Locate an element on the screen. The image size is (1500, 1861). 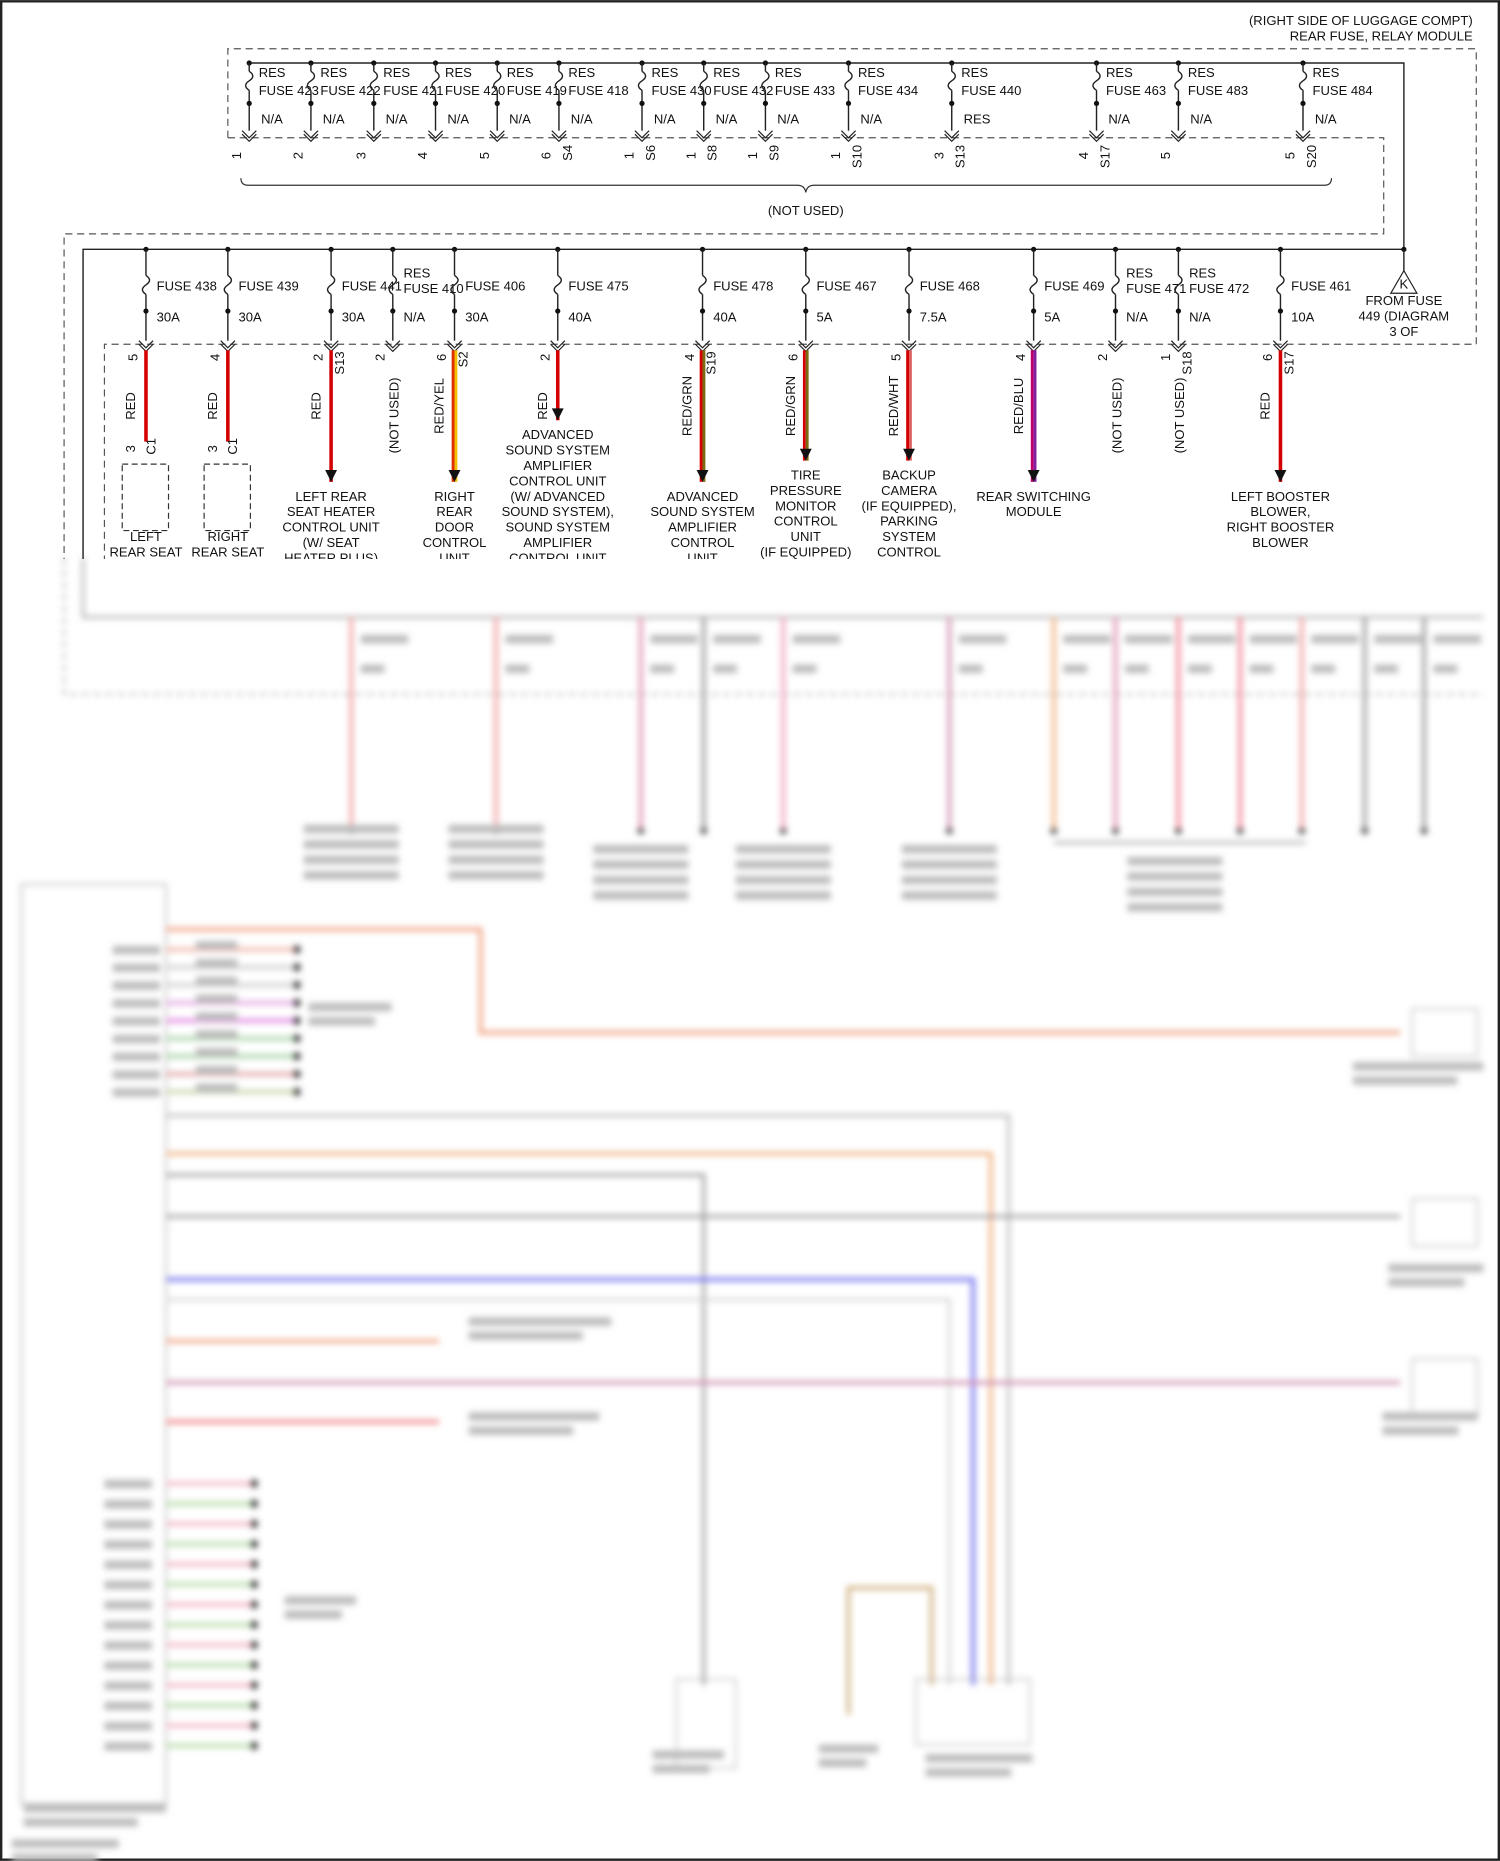
connector-id: S9 is located at coordinates (773, 153).